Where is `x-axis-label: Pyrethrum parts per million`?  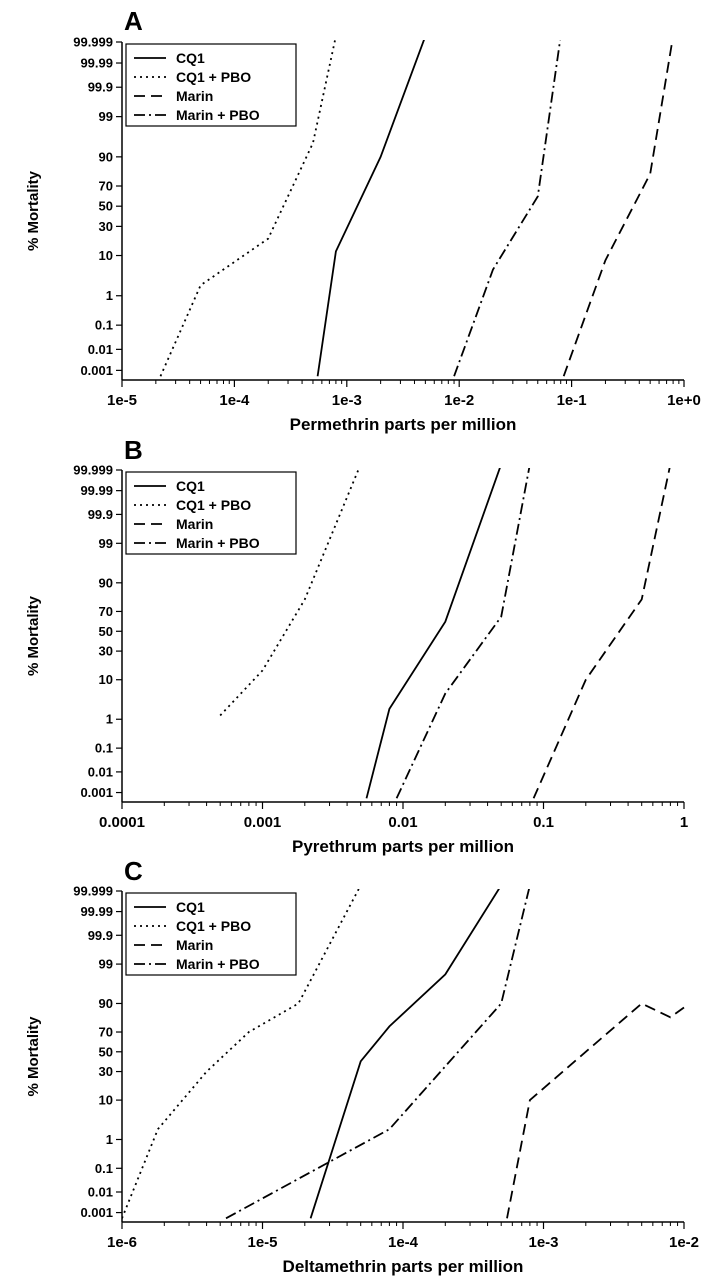
x-axis-label: Pyrethrum parts per million is located at coordinates (403, 846).